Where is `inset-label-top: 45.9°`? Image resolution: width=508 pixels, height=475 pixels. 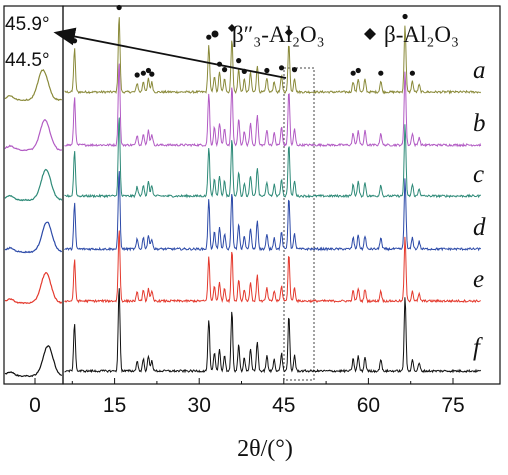 inset-label-top: 45.9° is located at coordinates (27, 24).